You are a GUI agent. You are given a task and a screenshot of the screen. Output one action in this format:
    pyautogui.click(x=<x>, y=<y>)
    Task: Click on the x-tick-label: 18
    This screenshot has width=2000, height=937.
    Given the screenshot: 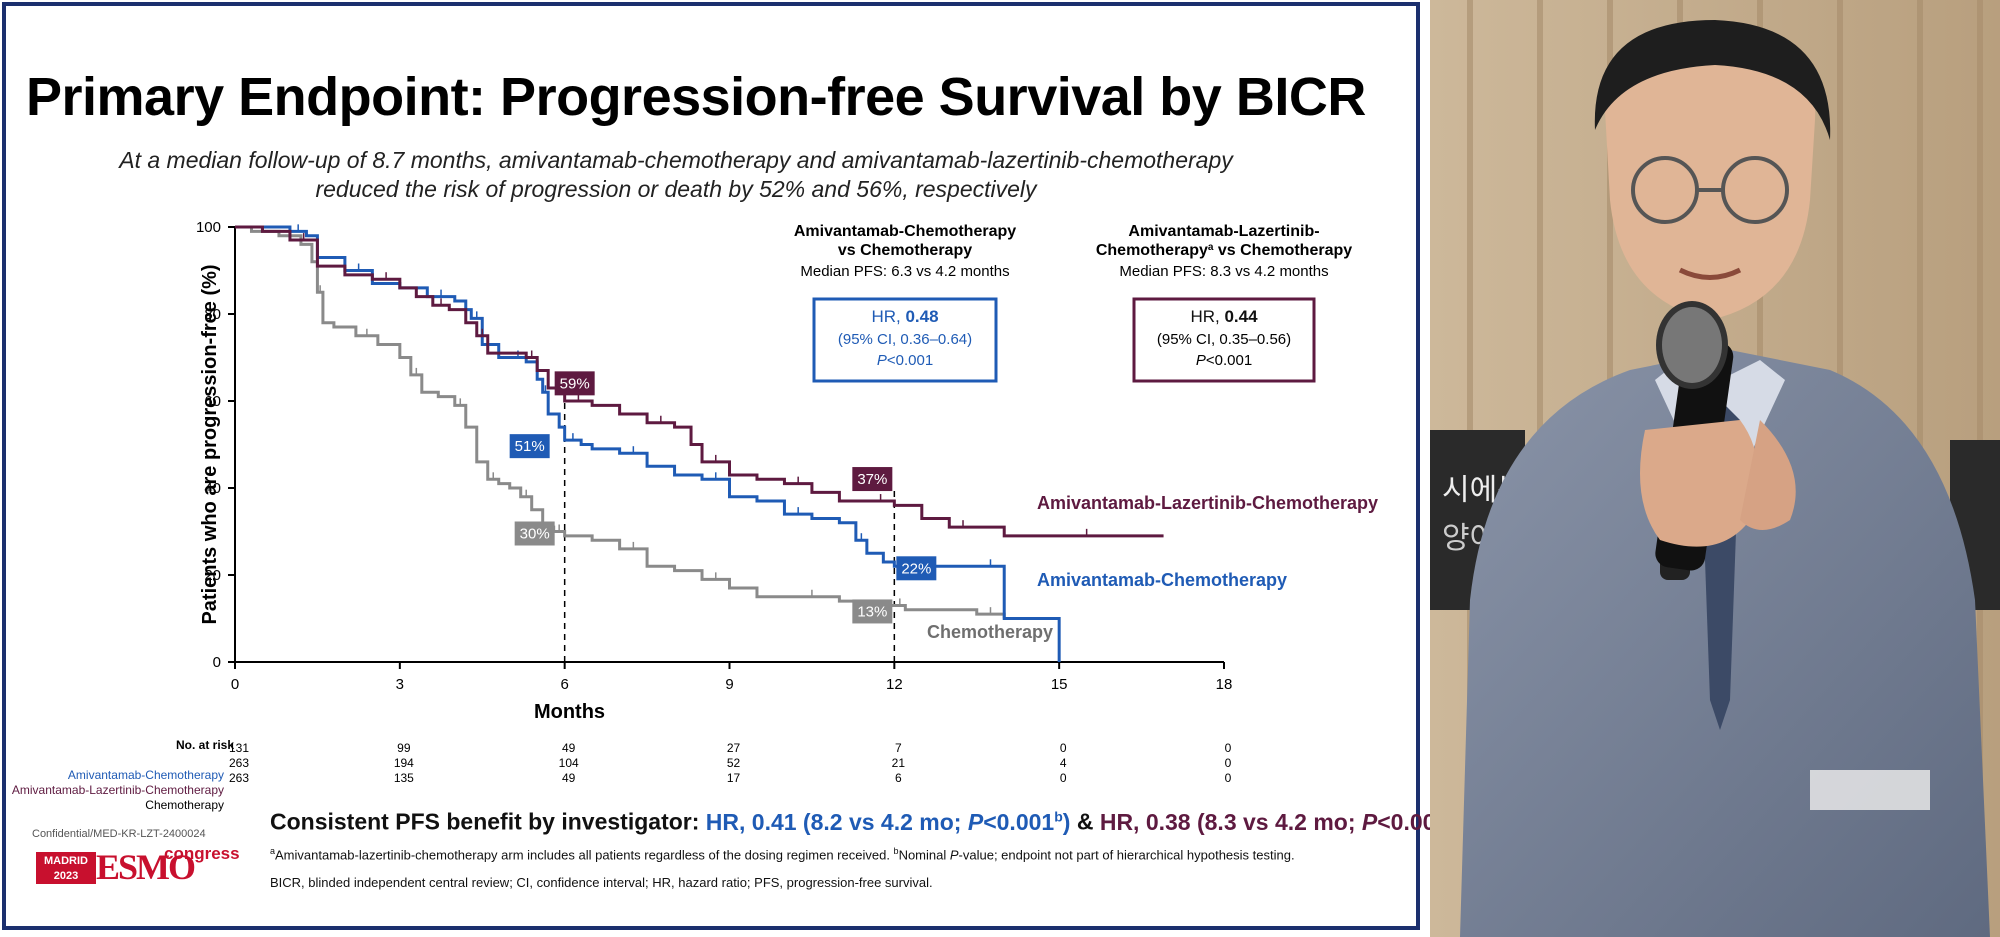 What is the action you would take?
    pyautogui.click(x=1224, y=684)
    